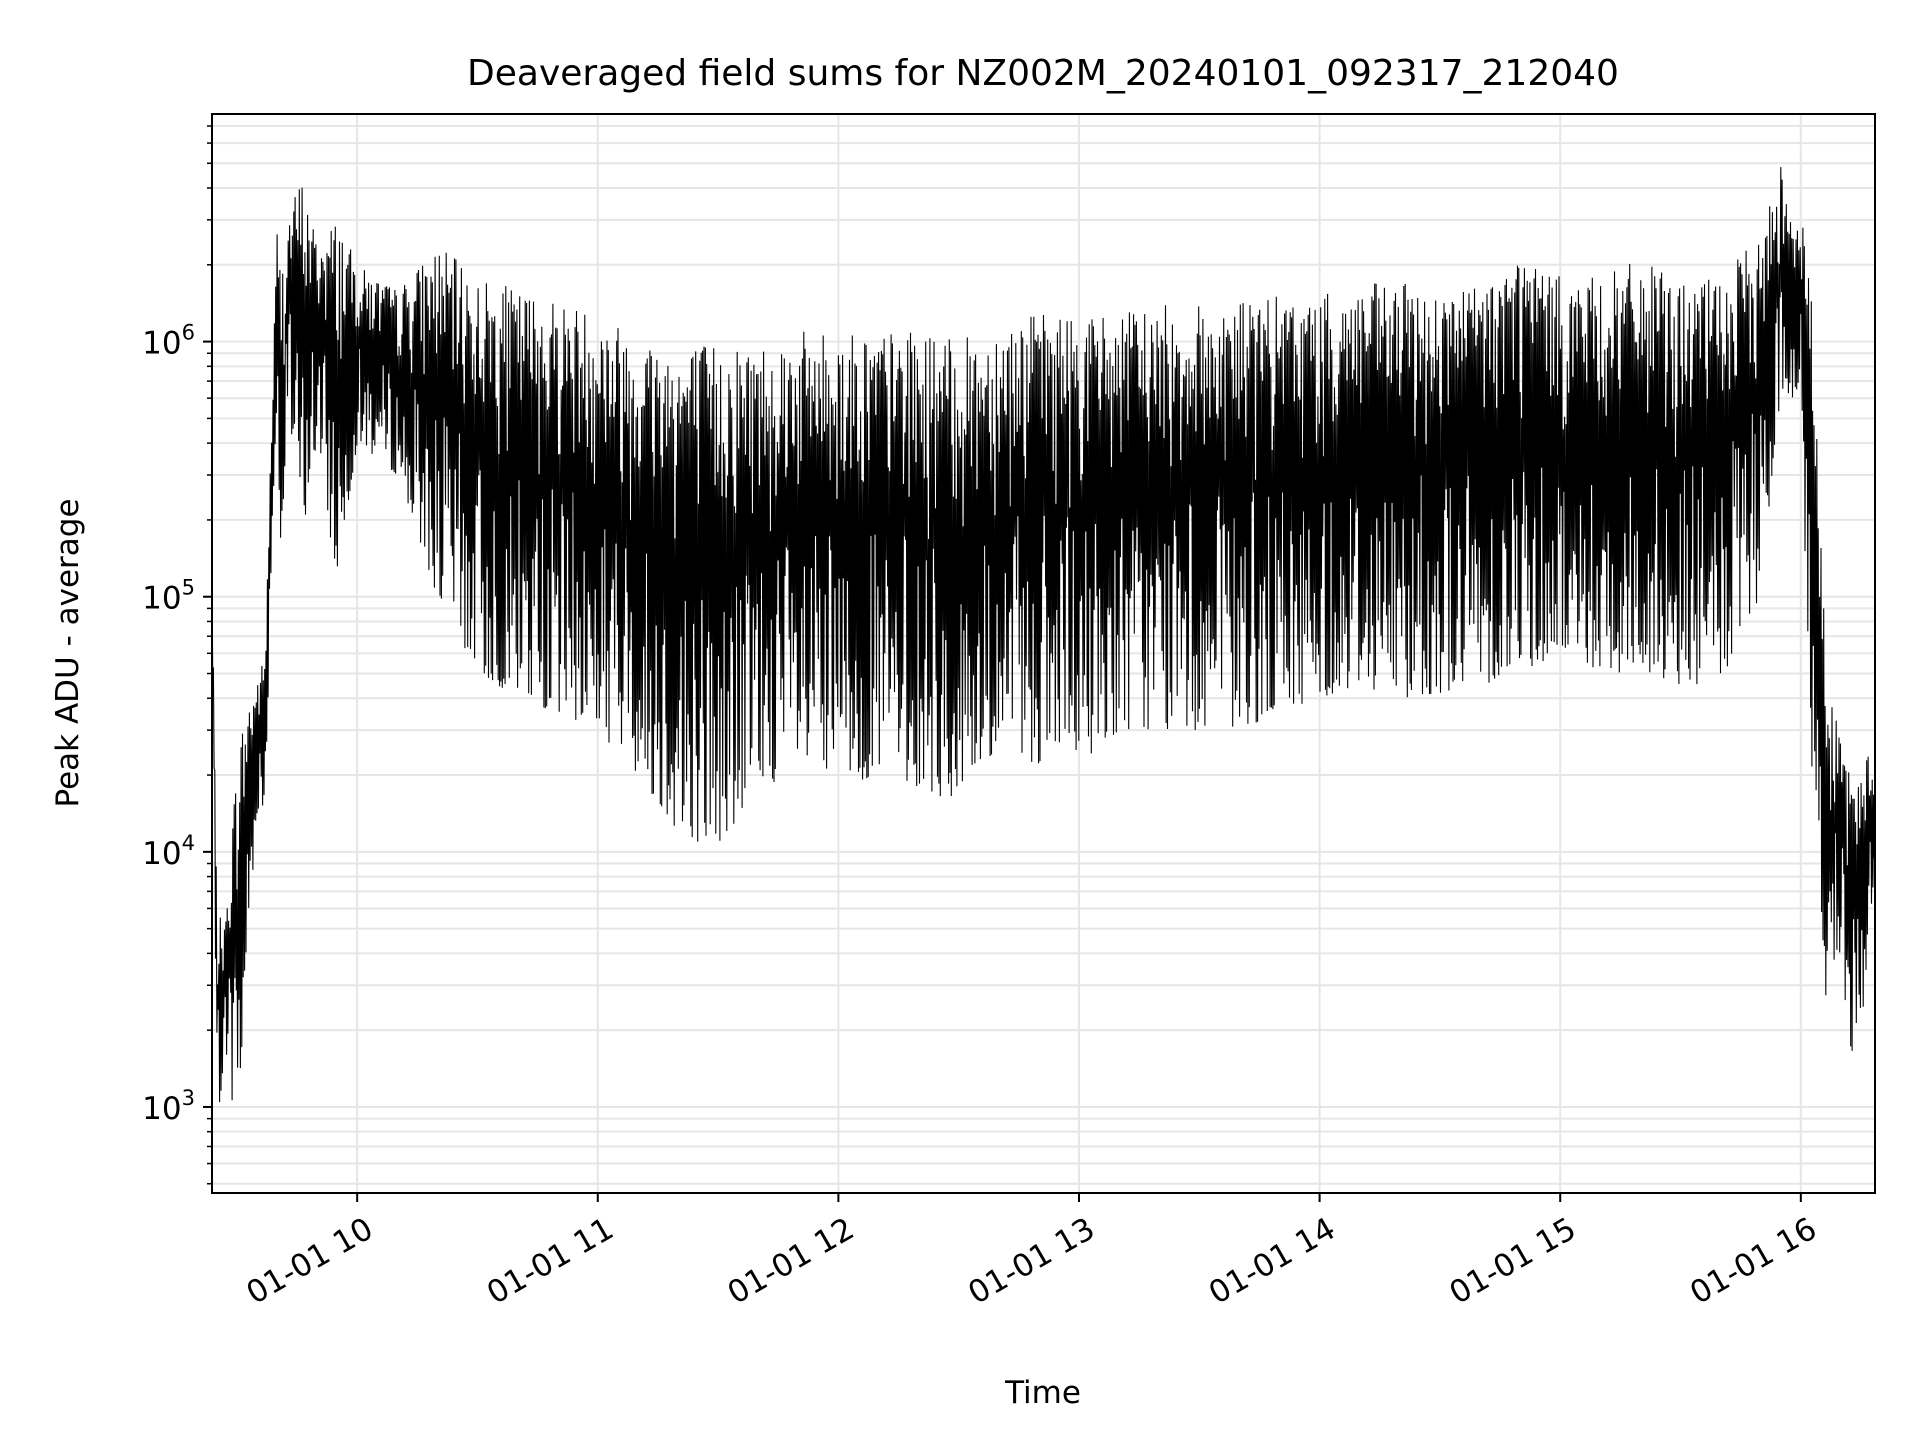 The height and width of the screenshot is (1440, 1920). I want to click on y-tick-label: 10⁴, so click(168, 851).